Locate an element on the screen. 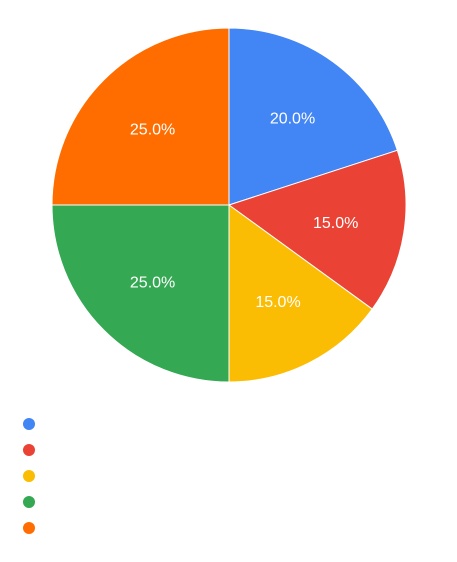 This screenshot has width=457, height=562. slice-label-1: 20.0% is located at coordinates (292, 119).